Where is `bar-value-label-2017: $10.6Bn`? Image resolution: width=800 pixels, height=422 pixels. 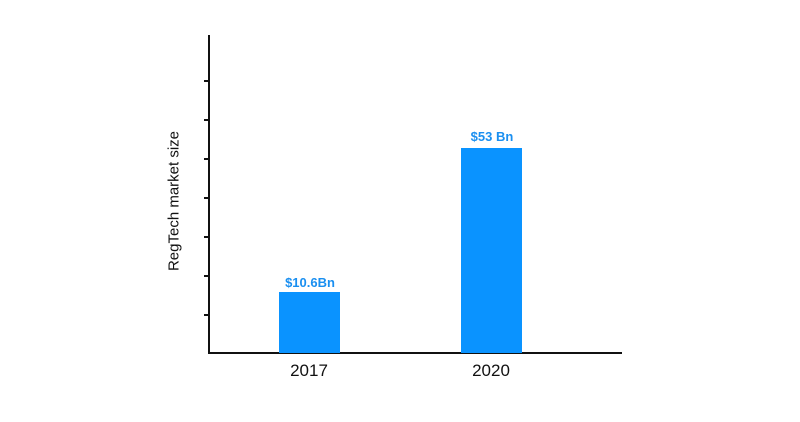 bar-value-label-2017: $10.6Bn is located at coordinates (310, 282).